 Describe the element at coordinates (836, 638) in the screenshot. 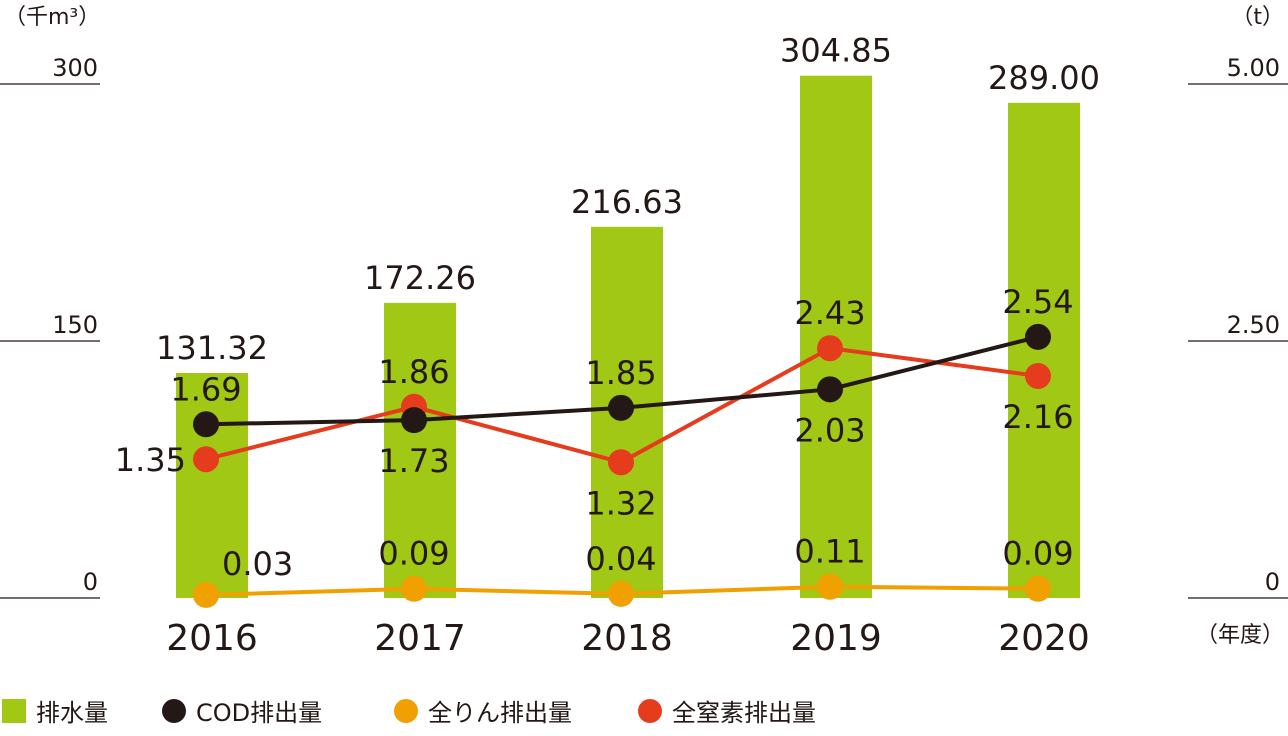

I see `x-tick-label: 2019` at that location.